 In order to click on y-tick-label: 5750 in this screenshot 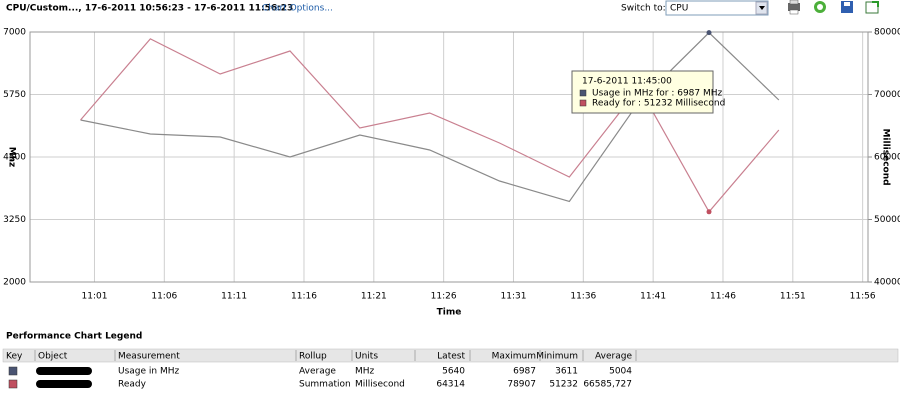, I will do `click(14, 95)`.